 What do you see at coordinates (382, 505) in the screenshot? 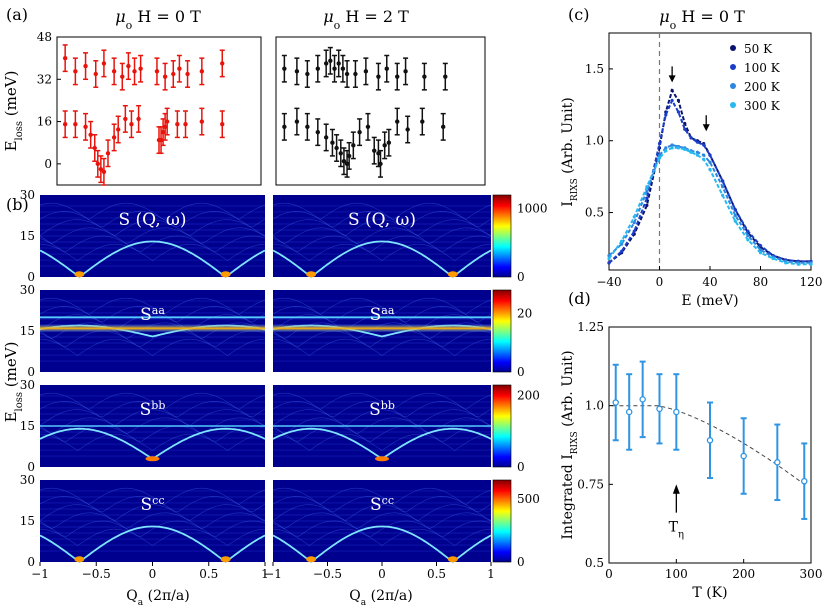
I see `heatmap-label: Scc` at bounding box center [382, 505].